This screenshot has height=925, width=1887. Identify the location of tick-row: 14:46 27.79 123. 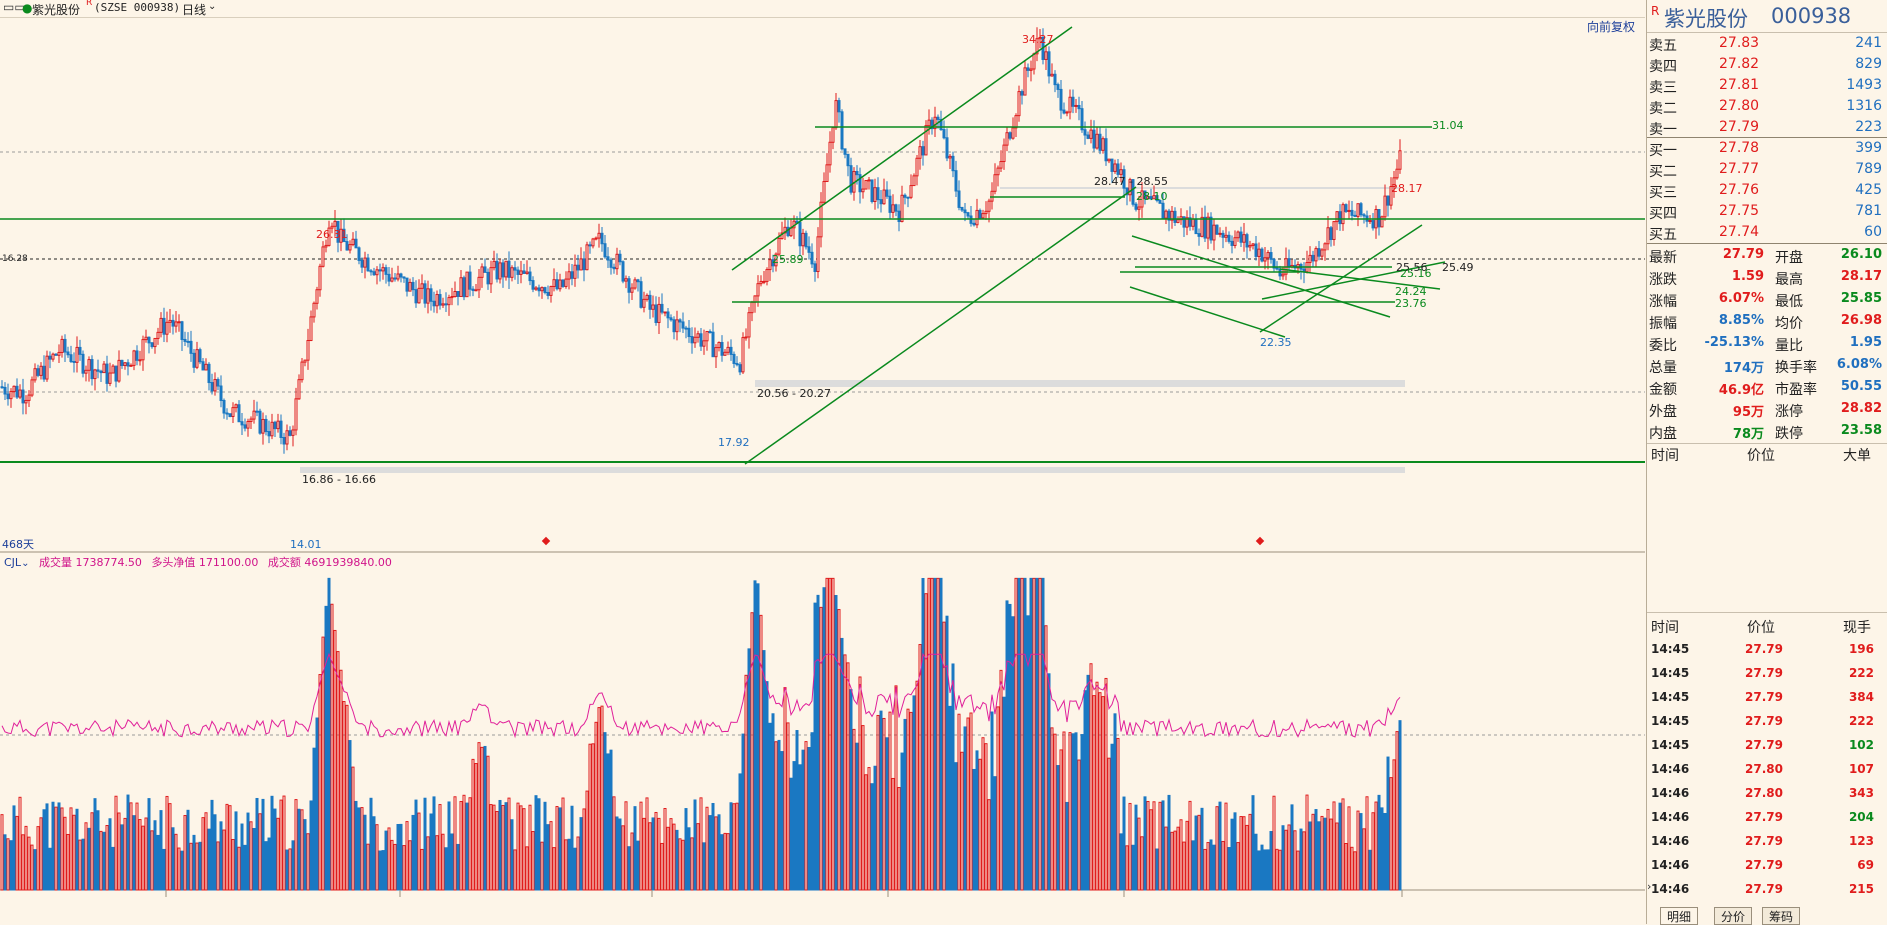
(1767, 841).